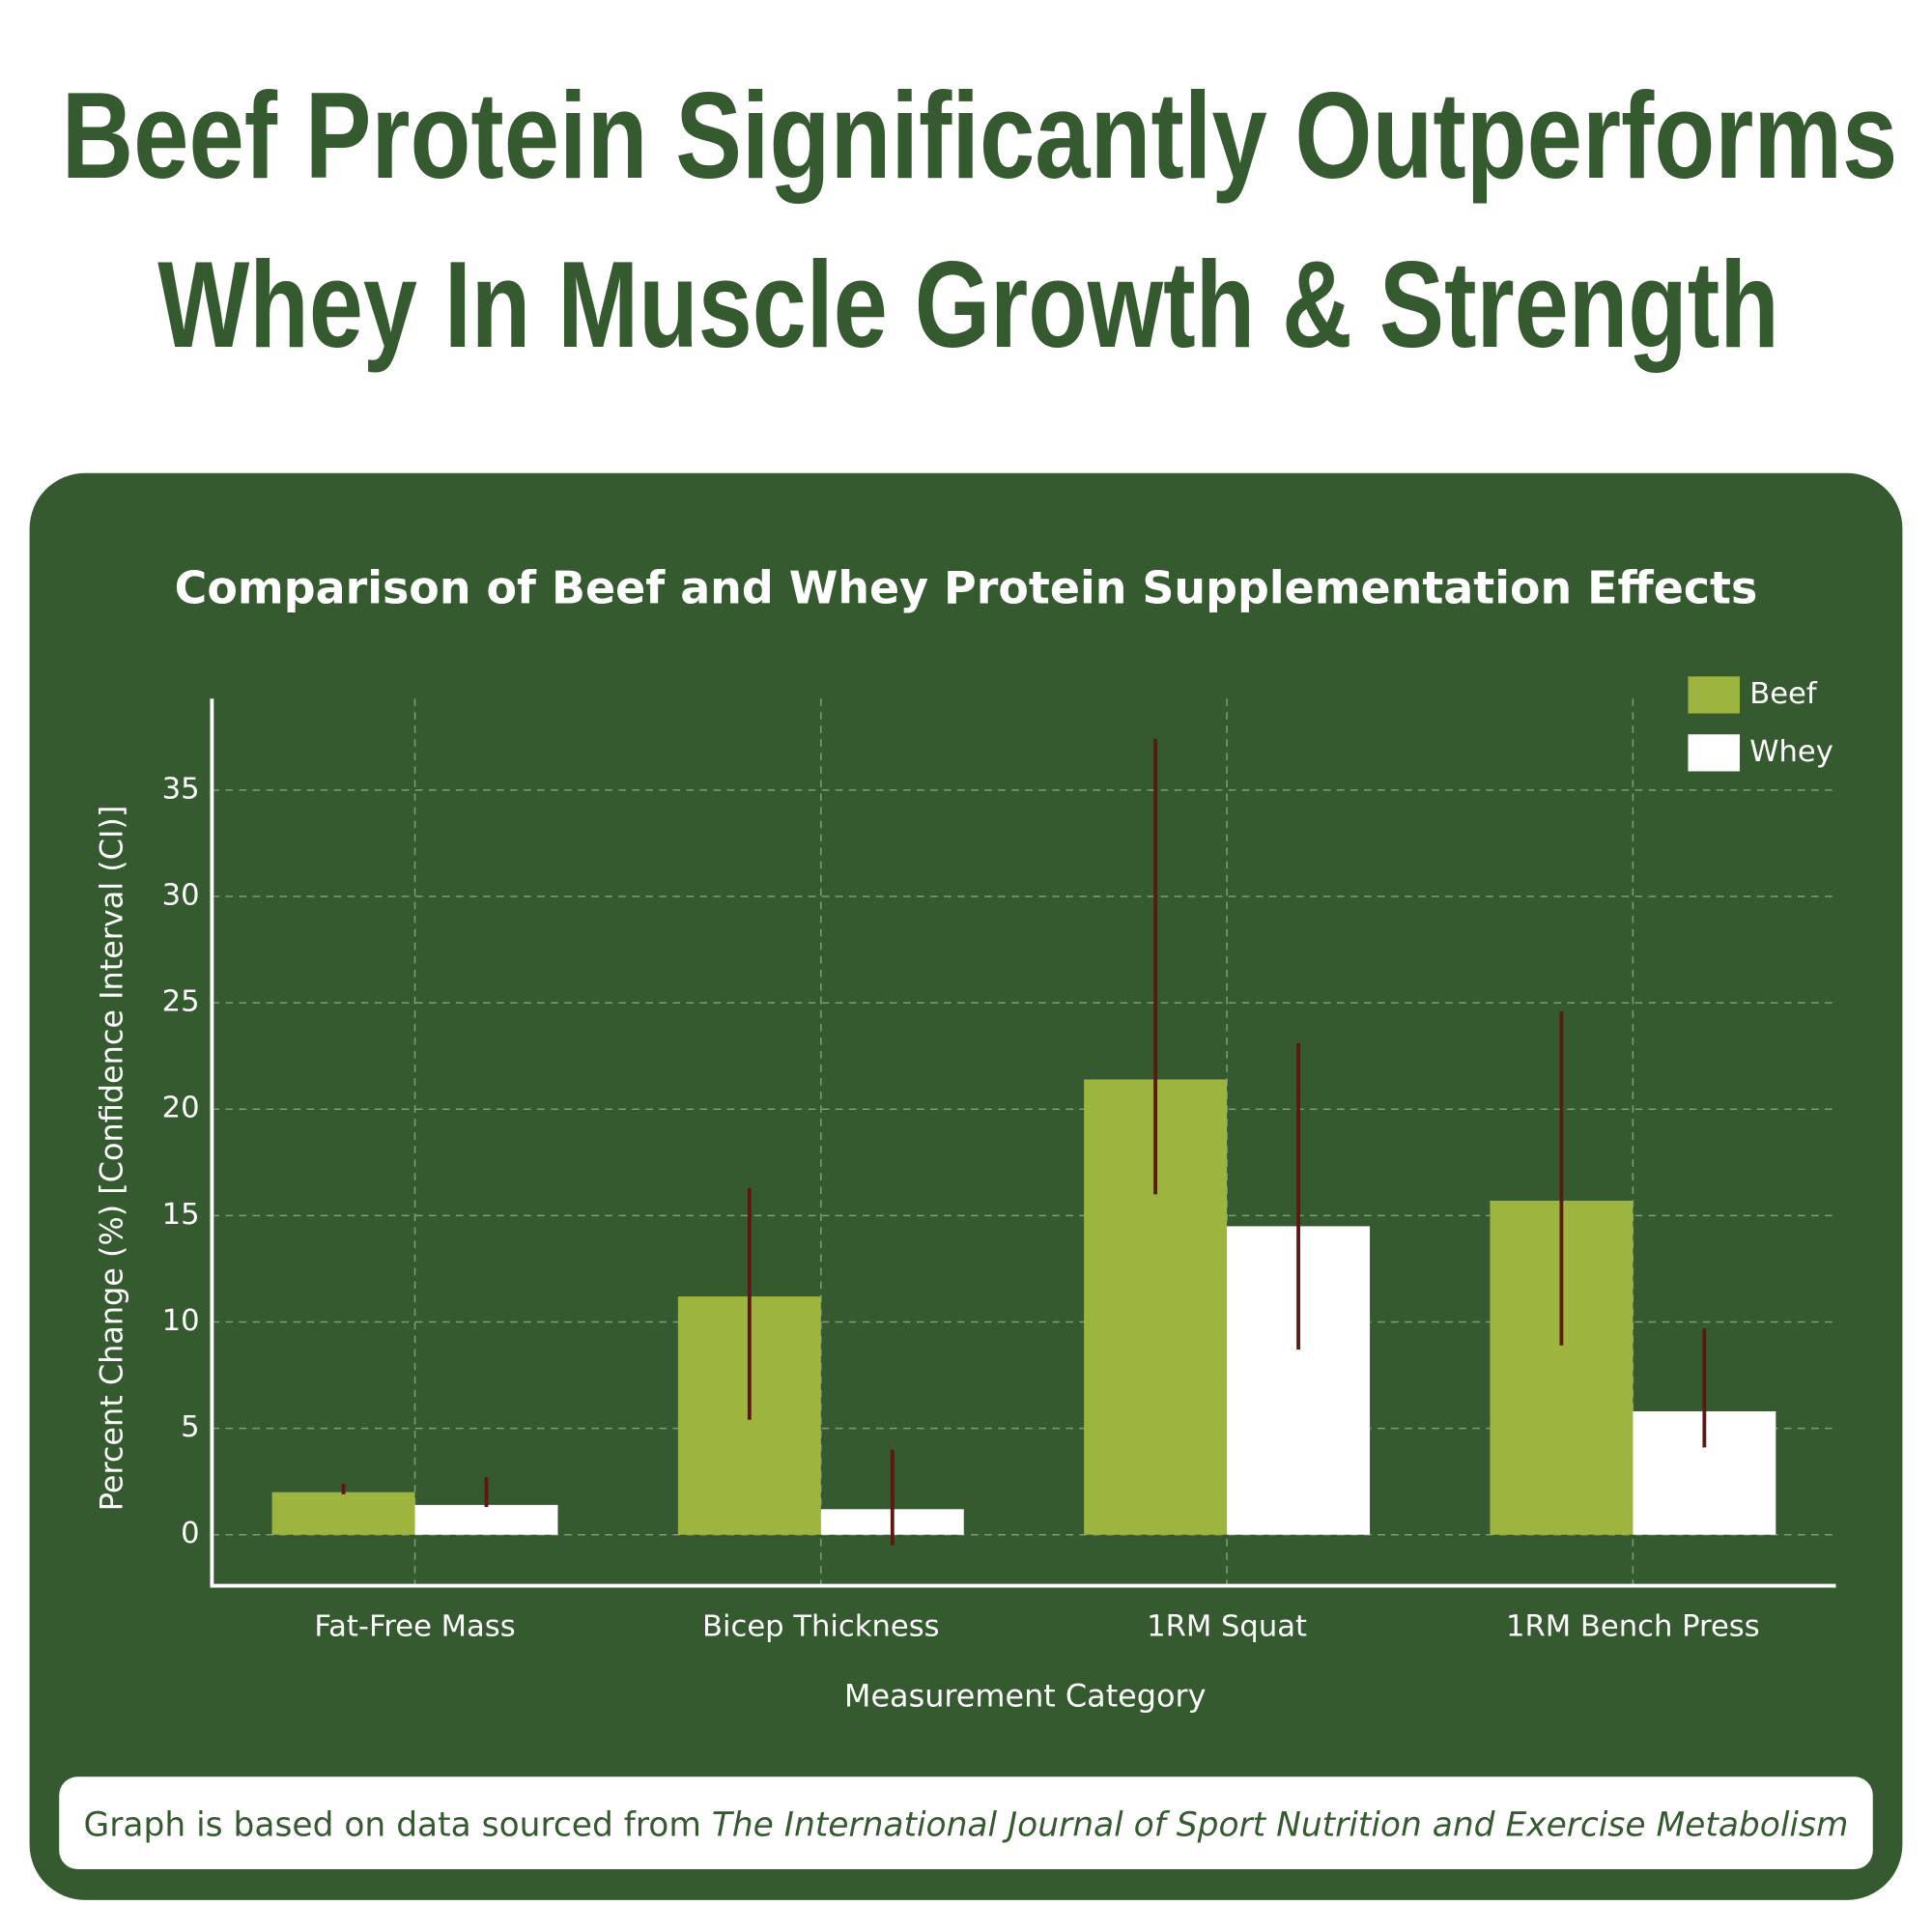 The image size is (1932, 1932). I want to click on y-tick-label: 5, so click(190, 1427).